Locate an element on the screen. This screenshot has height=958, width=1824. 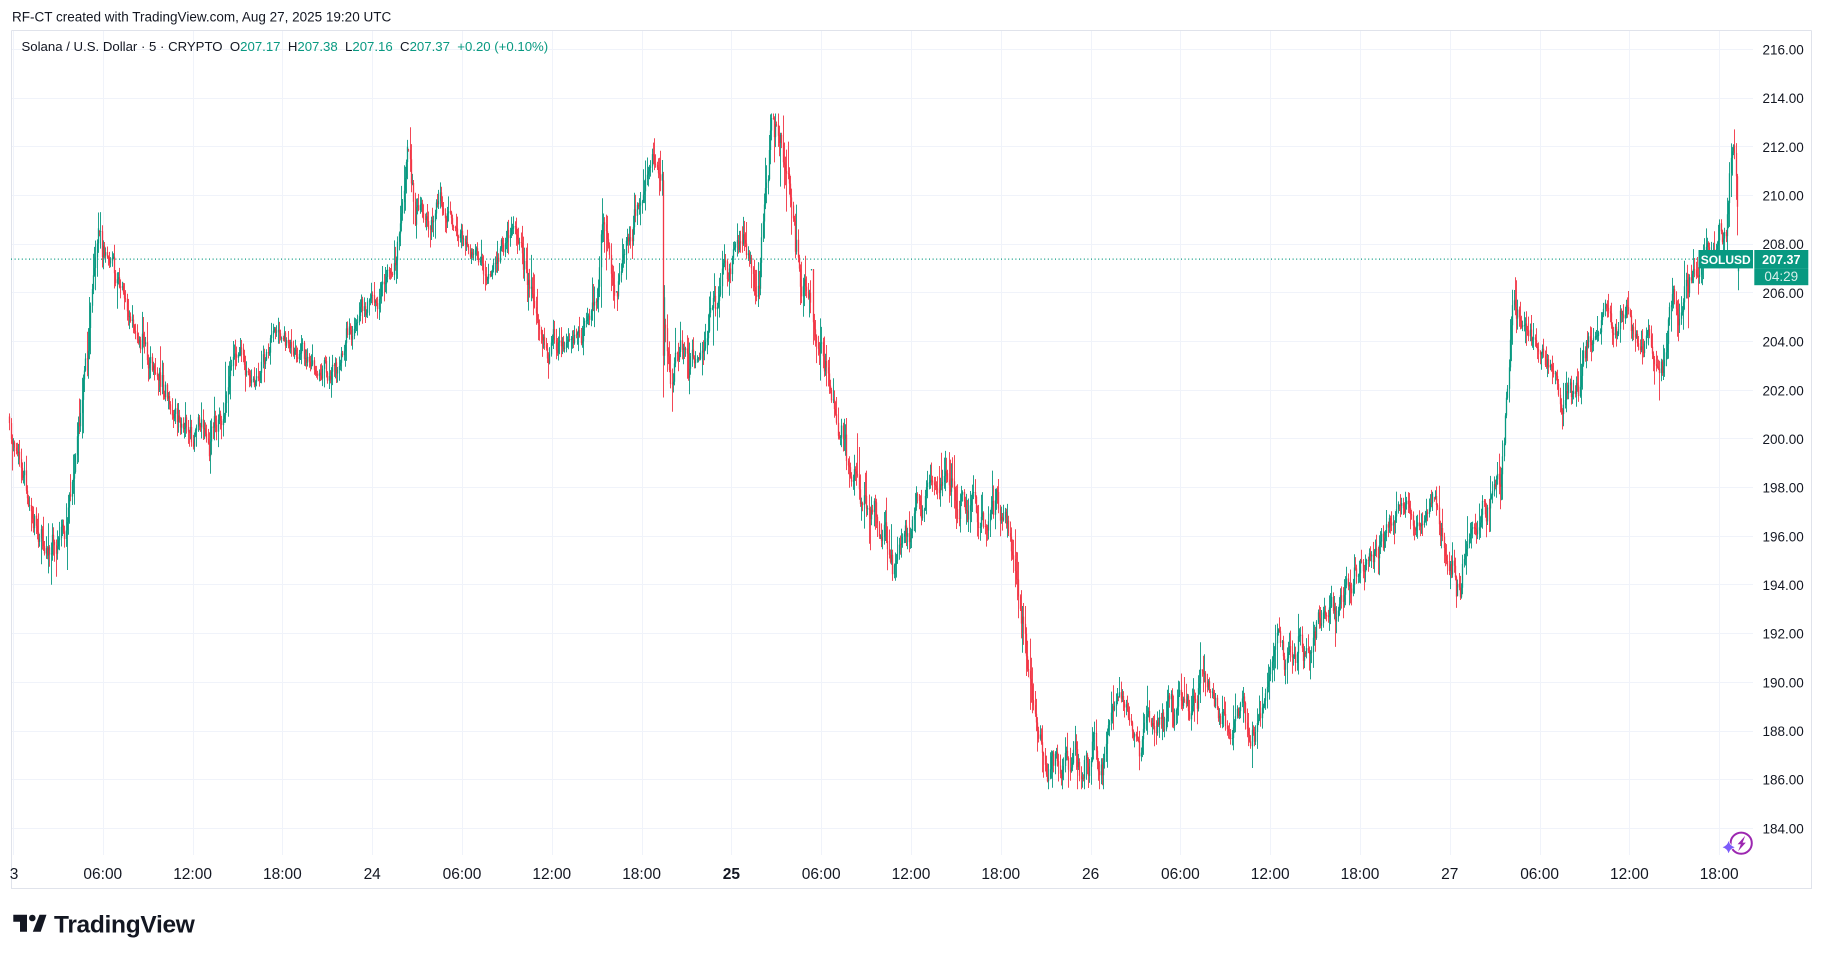
svg-text: 206.00 is located at coordinates (1783, 293).